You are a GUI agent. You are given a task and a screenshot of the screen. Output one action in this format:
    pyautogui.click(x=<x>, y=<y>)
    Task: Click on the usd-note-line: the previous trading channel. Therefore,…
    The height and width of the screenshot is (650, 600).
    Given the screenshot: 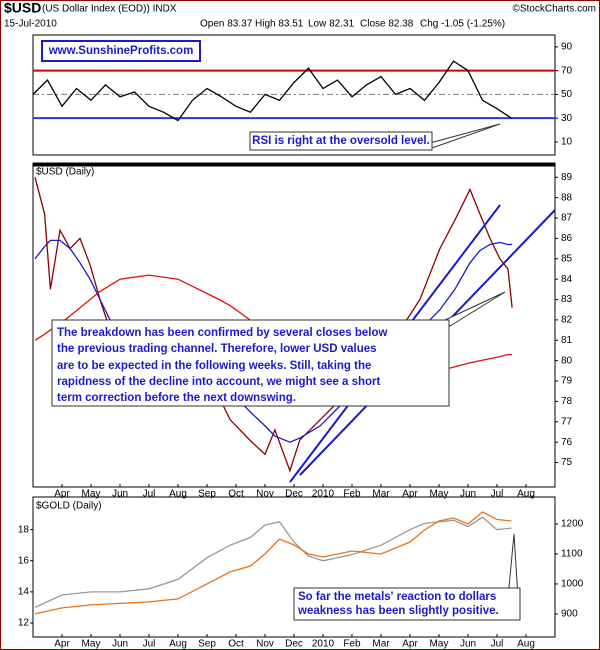 What is the action you would take?
    pyautogui.click(x=217, y=349)
    